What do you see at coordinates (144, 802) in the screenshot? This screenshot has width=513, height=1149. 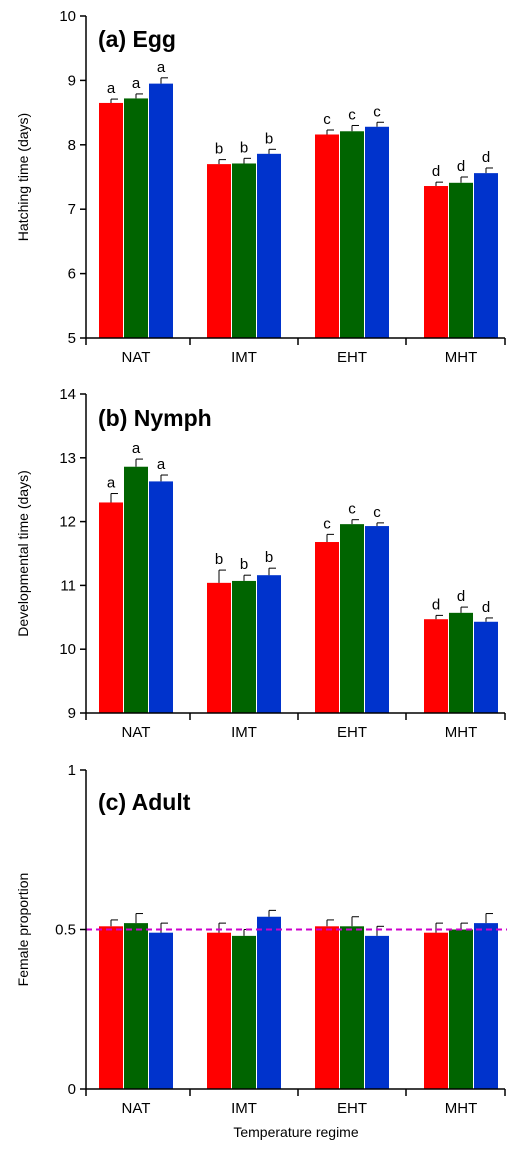 I see `panel-title: (c) Adult` at bounding box center [144, 802].